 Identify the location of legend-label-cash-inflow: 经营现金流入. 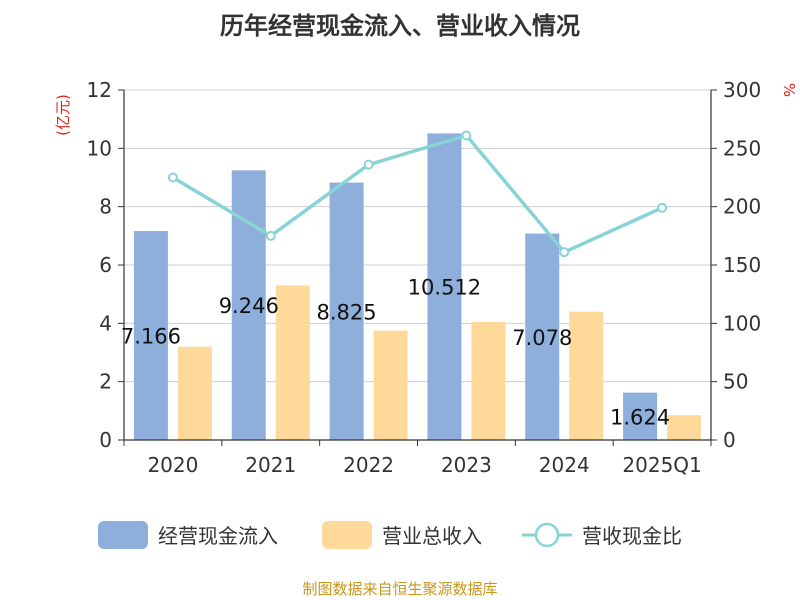
(218, 536).